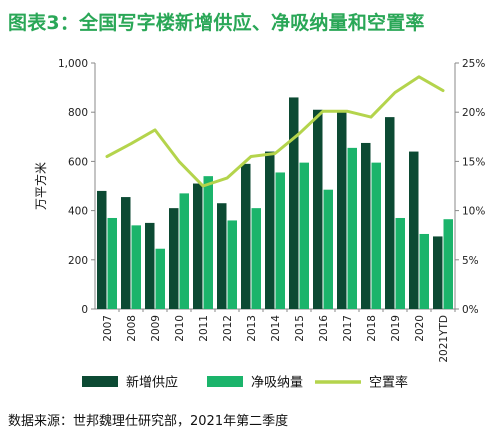  I want to click on x-tick-label: 2017, so click(348, 328).